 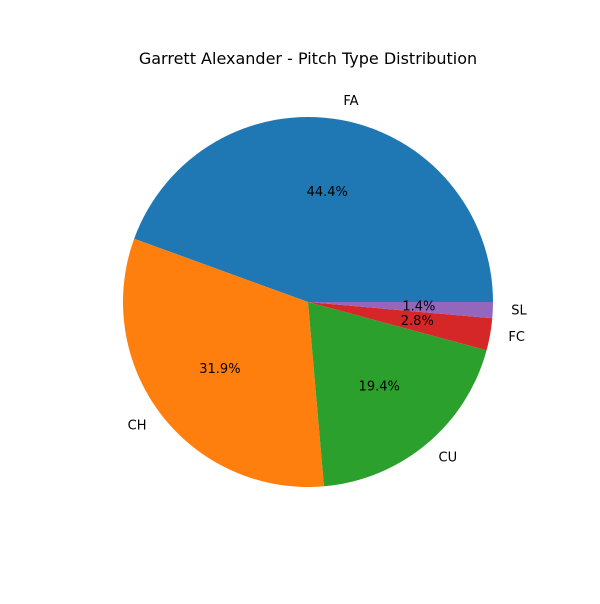 I want to click on pie-slice-fc, so click(x=400, y=326).